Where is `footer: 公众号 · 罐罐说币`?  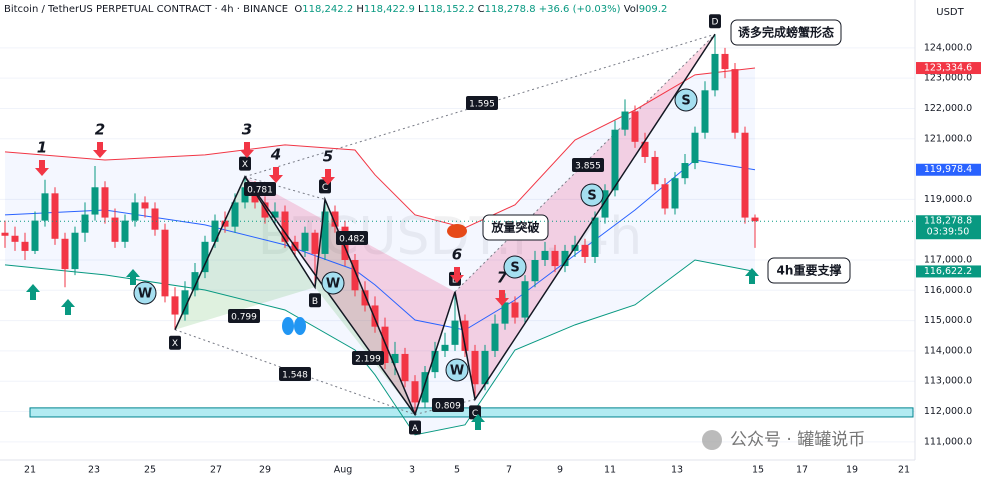
footer: 公众号 · 罐罐说币 is located at coordinates (797, 440).